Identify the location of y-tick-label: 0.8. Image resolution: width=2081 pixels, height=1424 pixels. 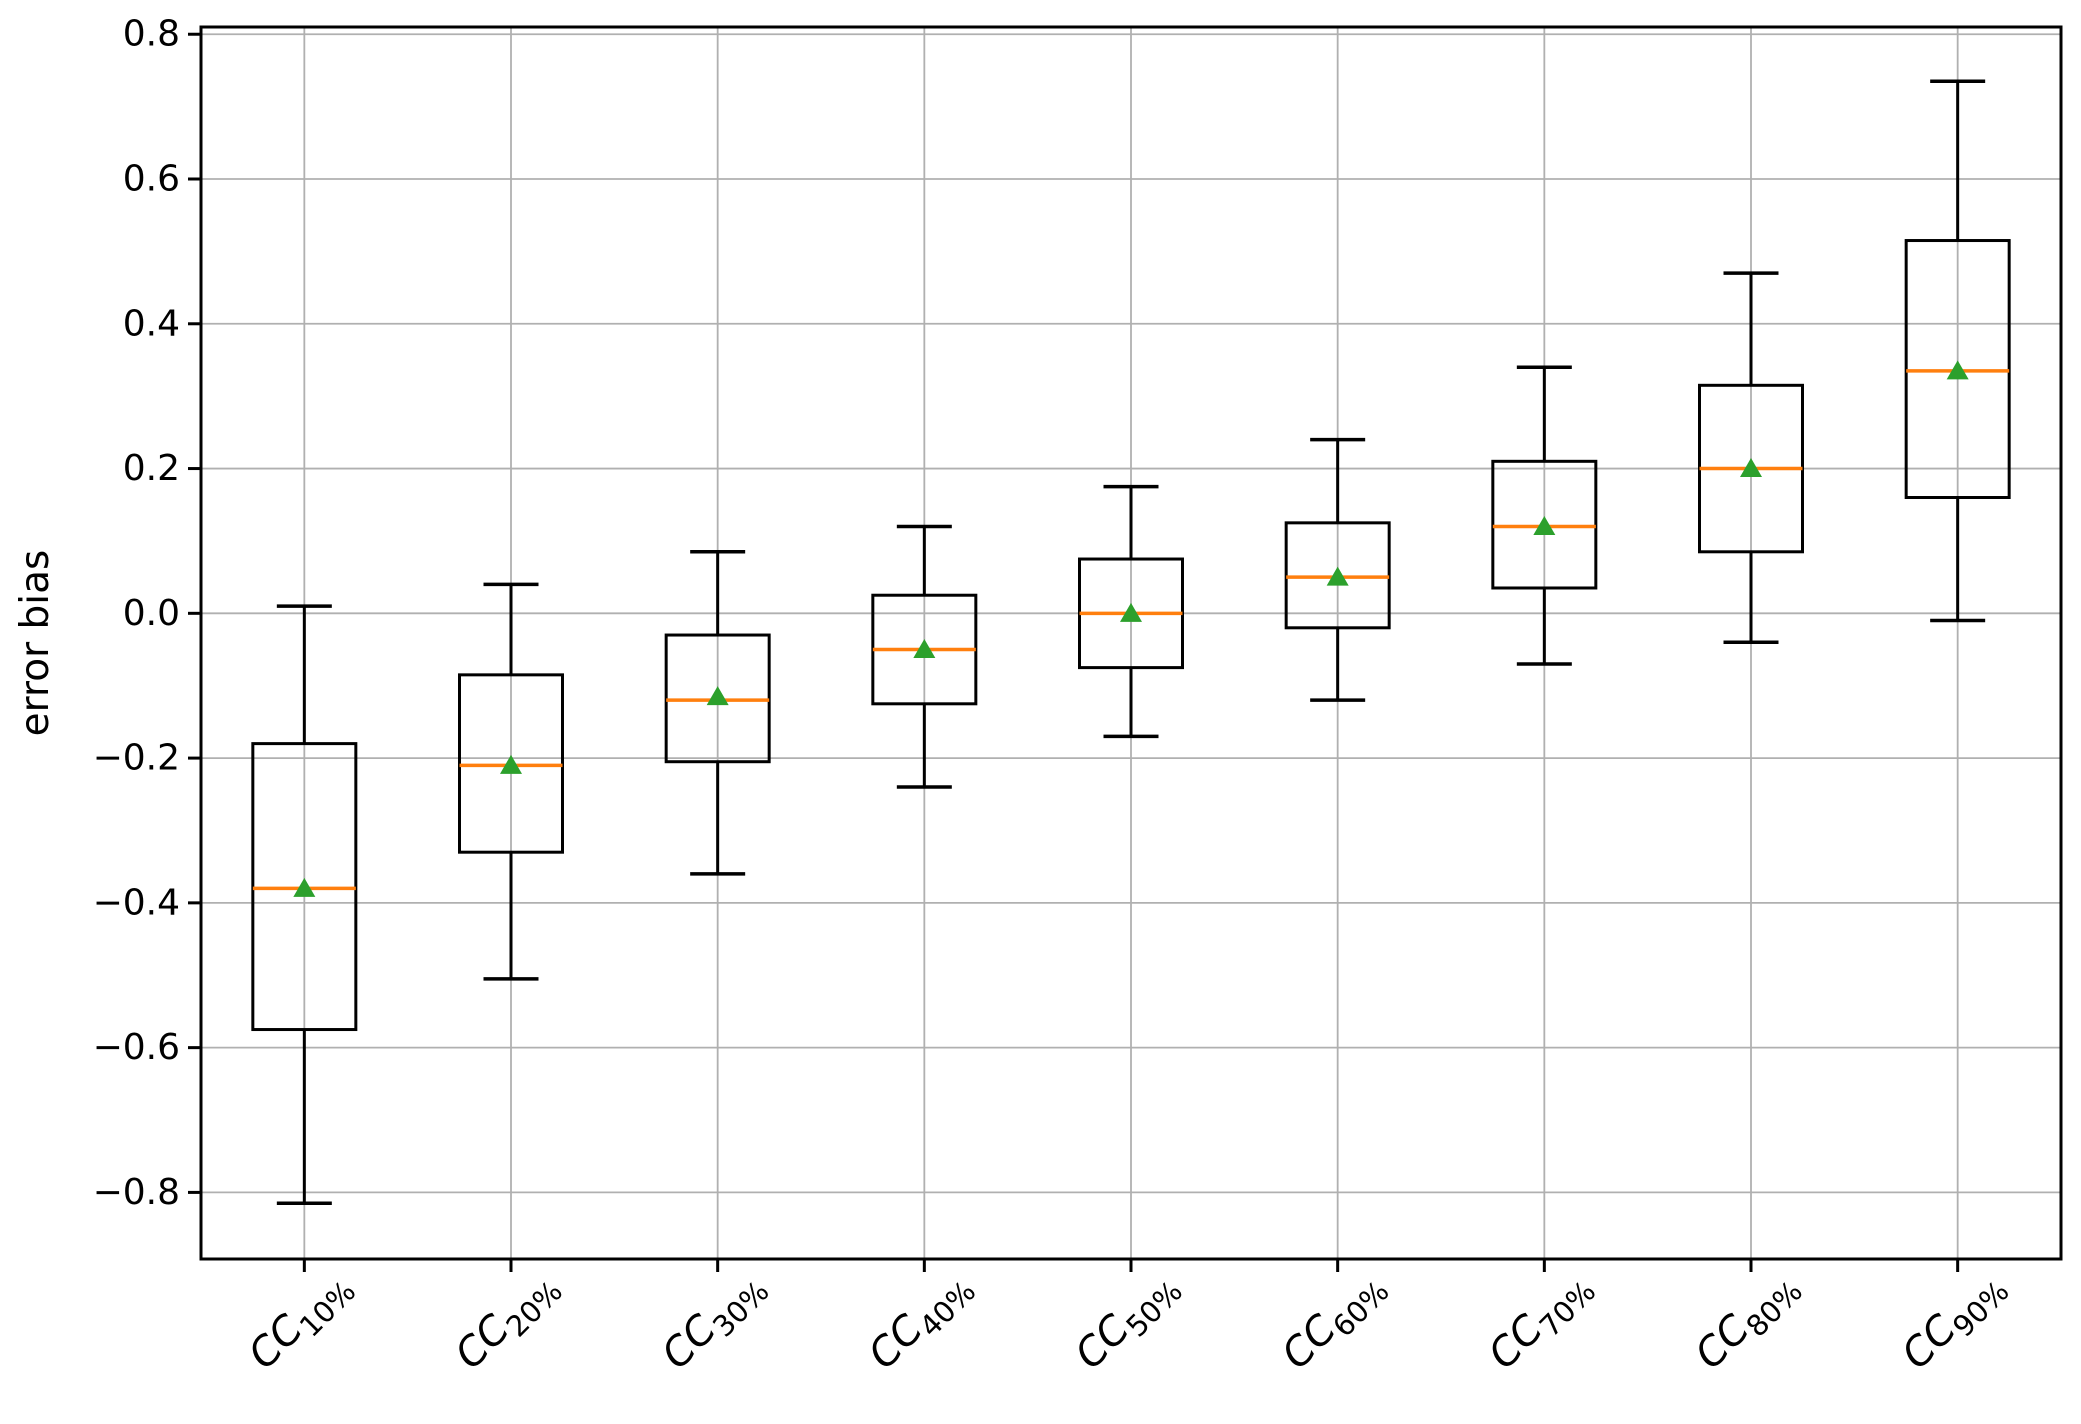
(151, 34).